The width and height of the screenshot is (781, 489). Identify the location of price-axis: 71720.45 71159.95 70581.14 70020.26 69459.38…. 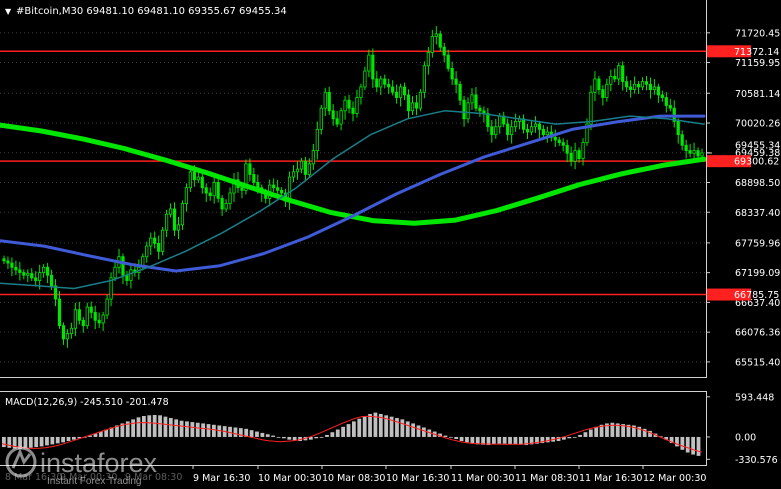
(743, 198).